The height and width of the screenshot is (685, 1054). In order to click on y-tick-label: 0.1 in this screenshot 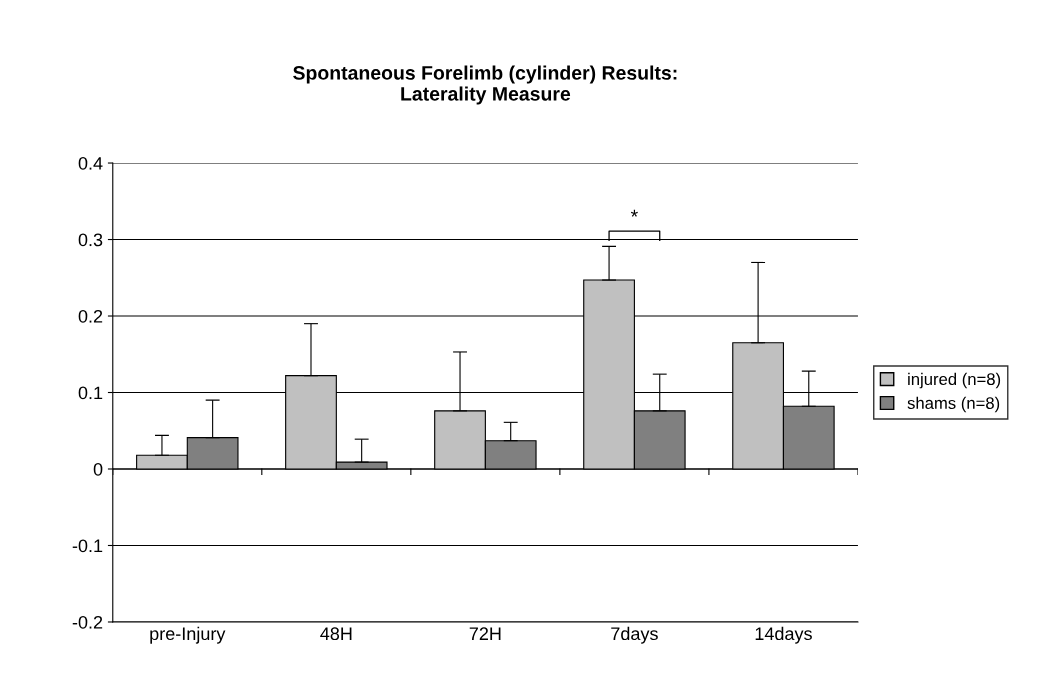, I will do `click(90, 393)`.